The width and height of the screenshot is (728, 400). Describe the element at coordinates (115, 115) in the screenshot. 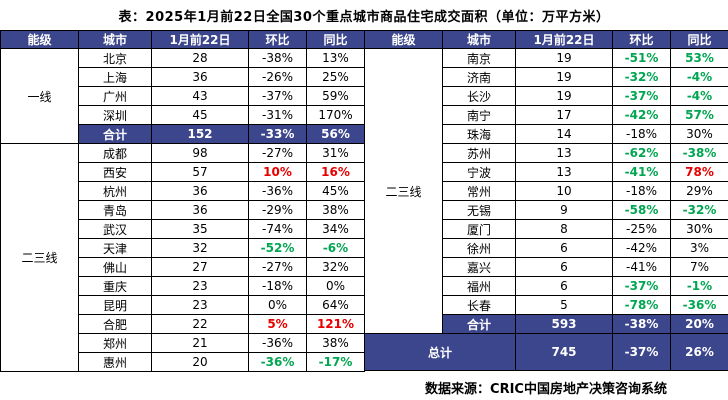

I see `city-cell: 深圳` at that location.